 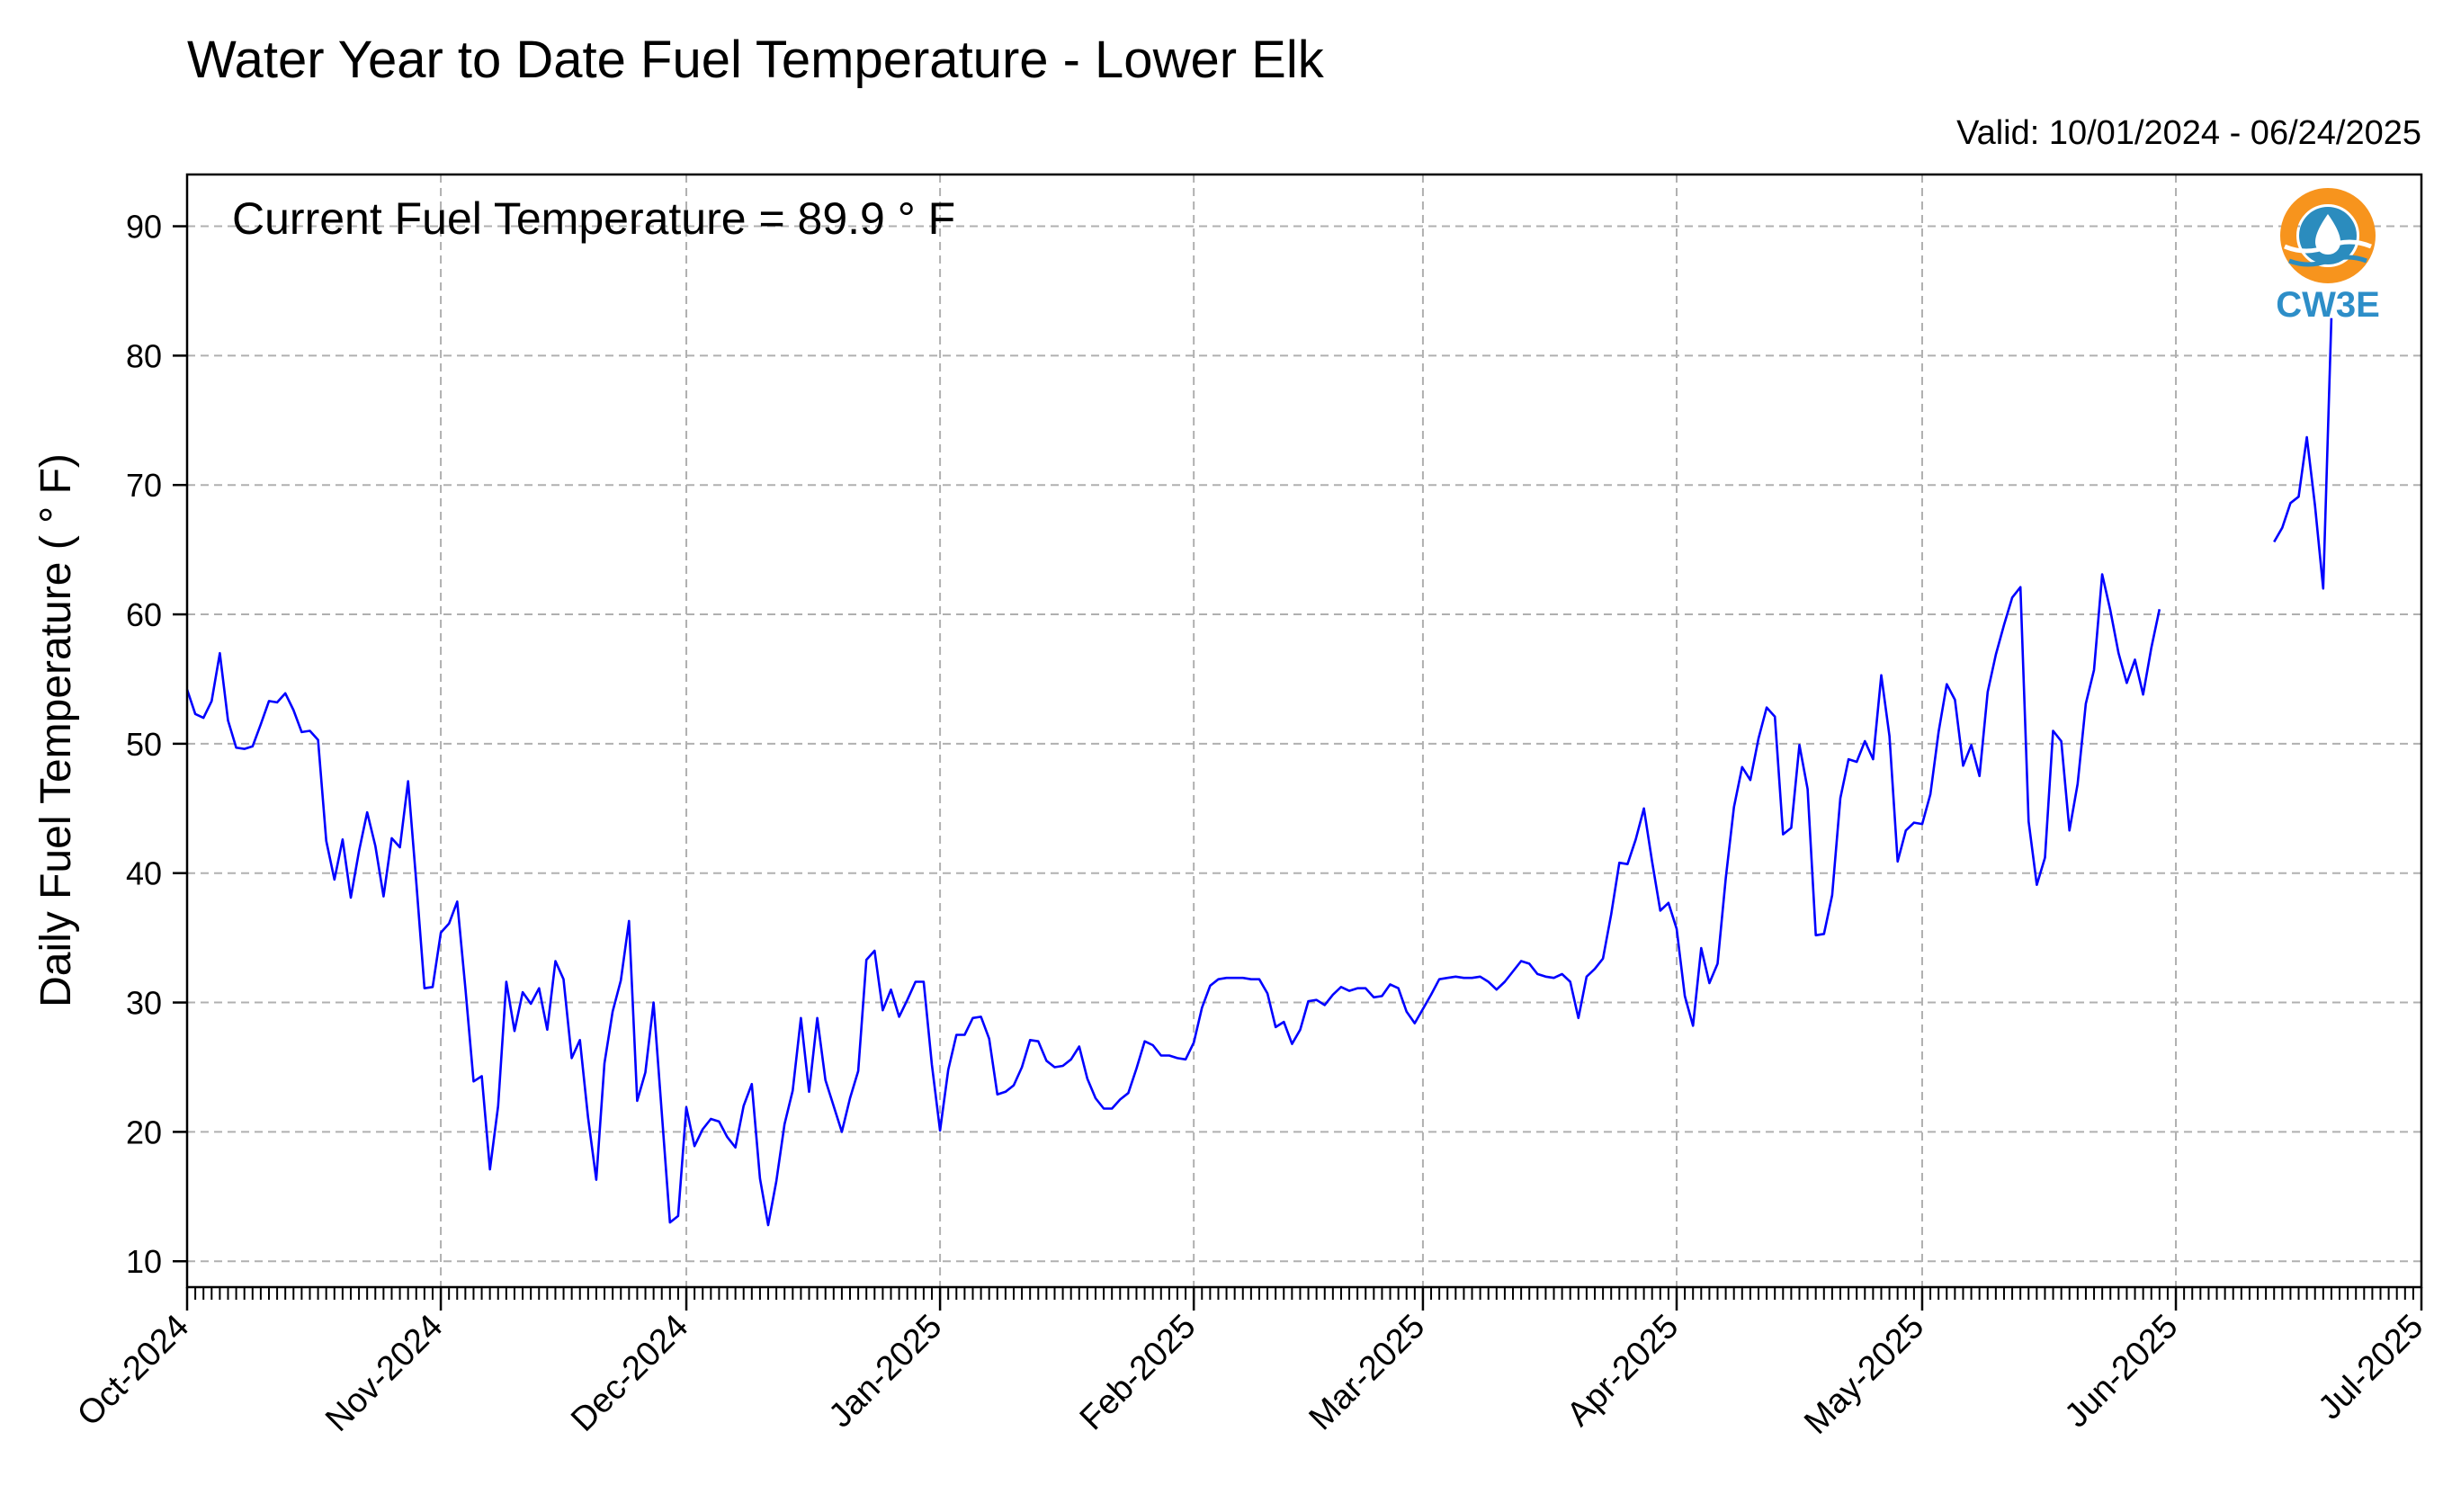 I want to click on y-tick-label: 30, so click(x=144, y=1003).